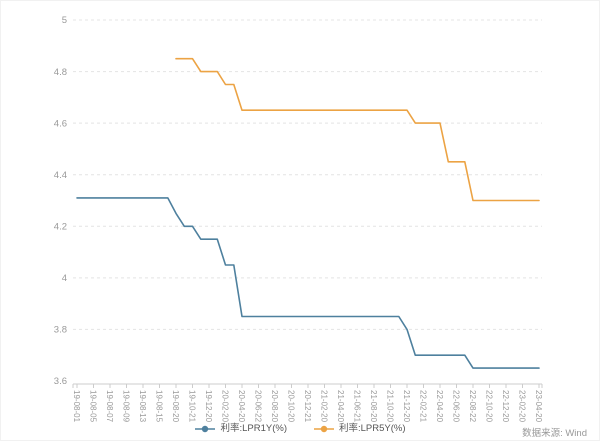 The image size is (600, 441). Describe the element at coordinates (60, 227) in the screenshot. I see `y-axis-tick-label: 4.2` at that location.